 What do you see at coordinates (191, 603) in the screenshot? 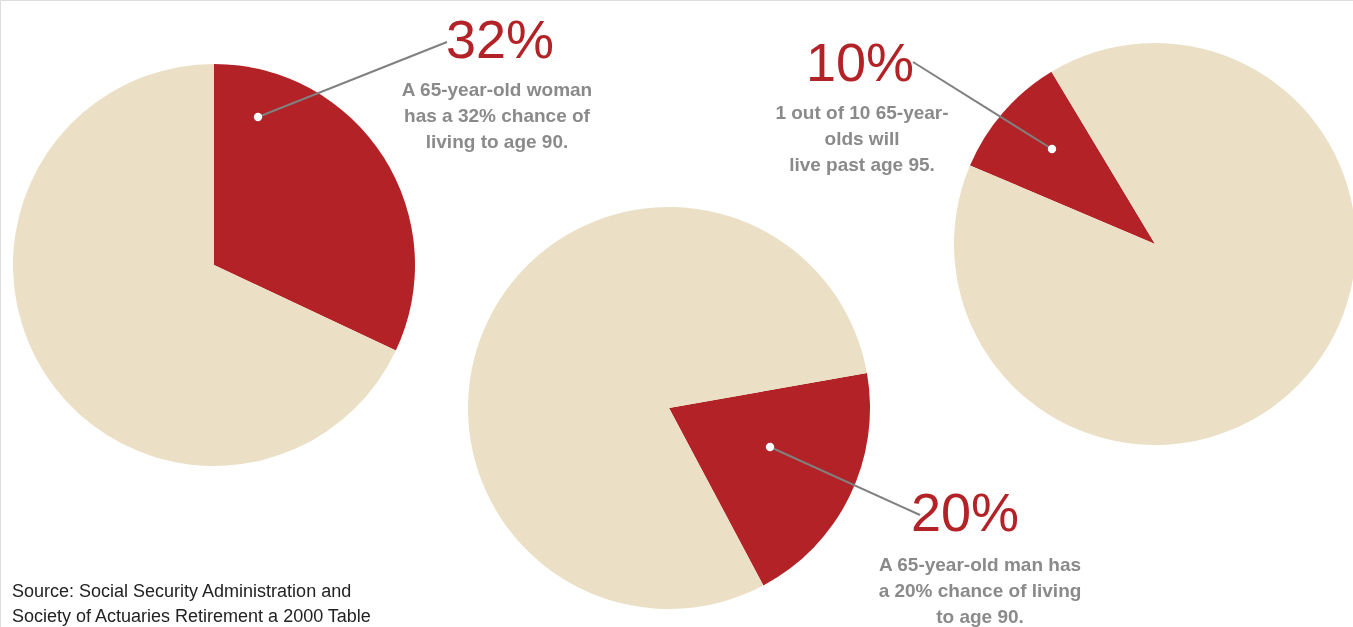
I see `source-note: Source: Social Security Administration and Society of Actuaries Retirement a 2000 Table` at bounding box center [191, 603].